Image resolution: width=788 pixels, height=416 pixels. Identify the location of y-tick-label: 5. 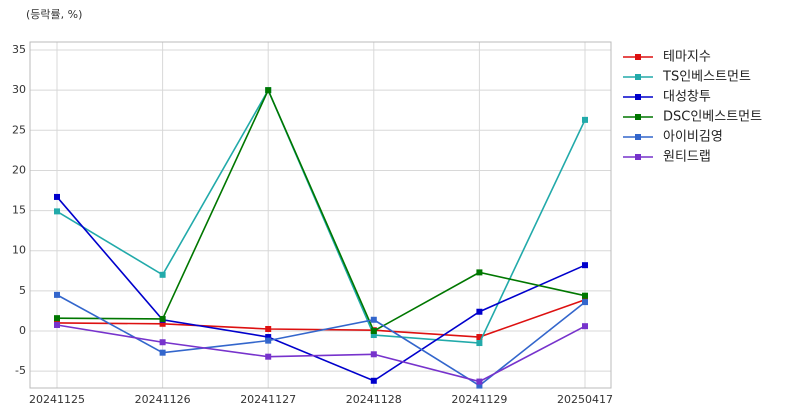
(22, 290).